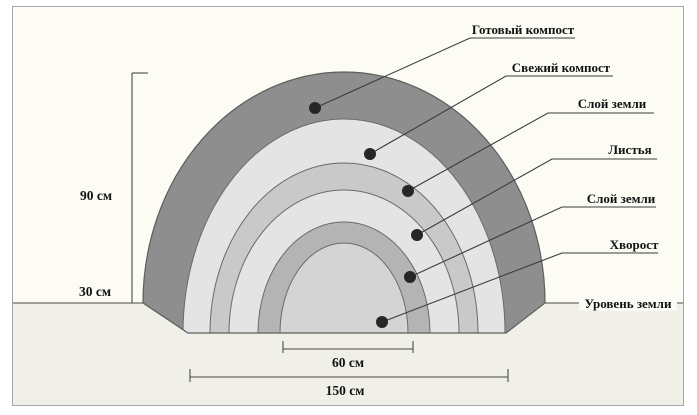 This screenshot has height=415, width=697. What do you see at coordinates (113, 187) in the screenshot?
I see `height-measure: 90 см 30 см` at bounding box center [113, 187].